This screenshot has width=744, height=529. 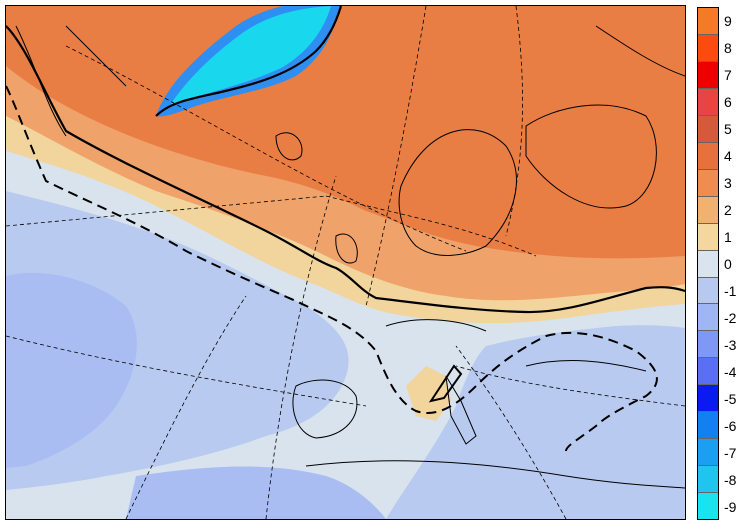 I want to click on colorbar-tick-label: 9, so click(x=728, y=20).